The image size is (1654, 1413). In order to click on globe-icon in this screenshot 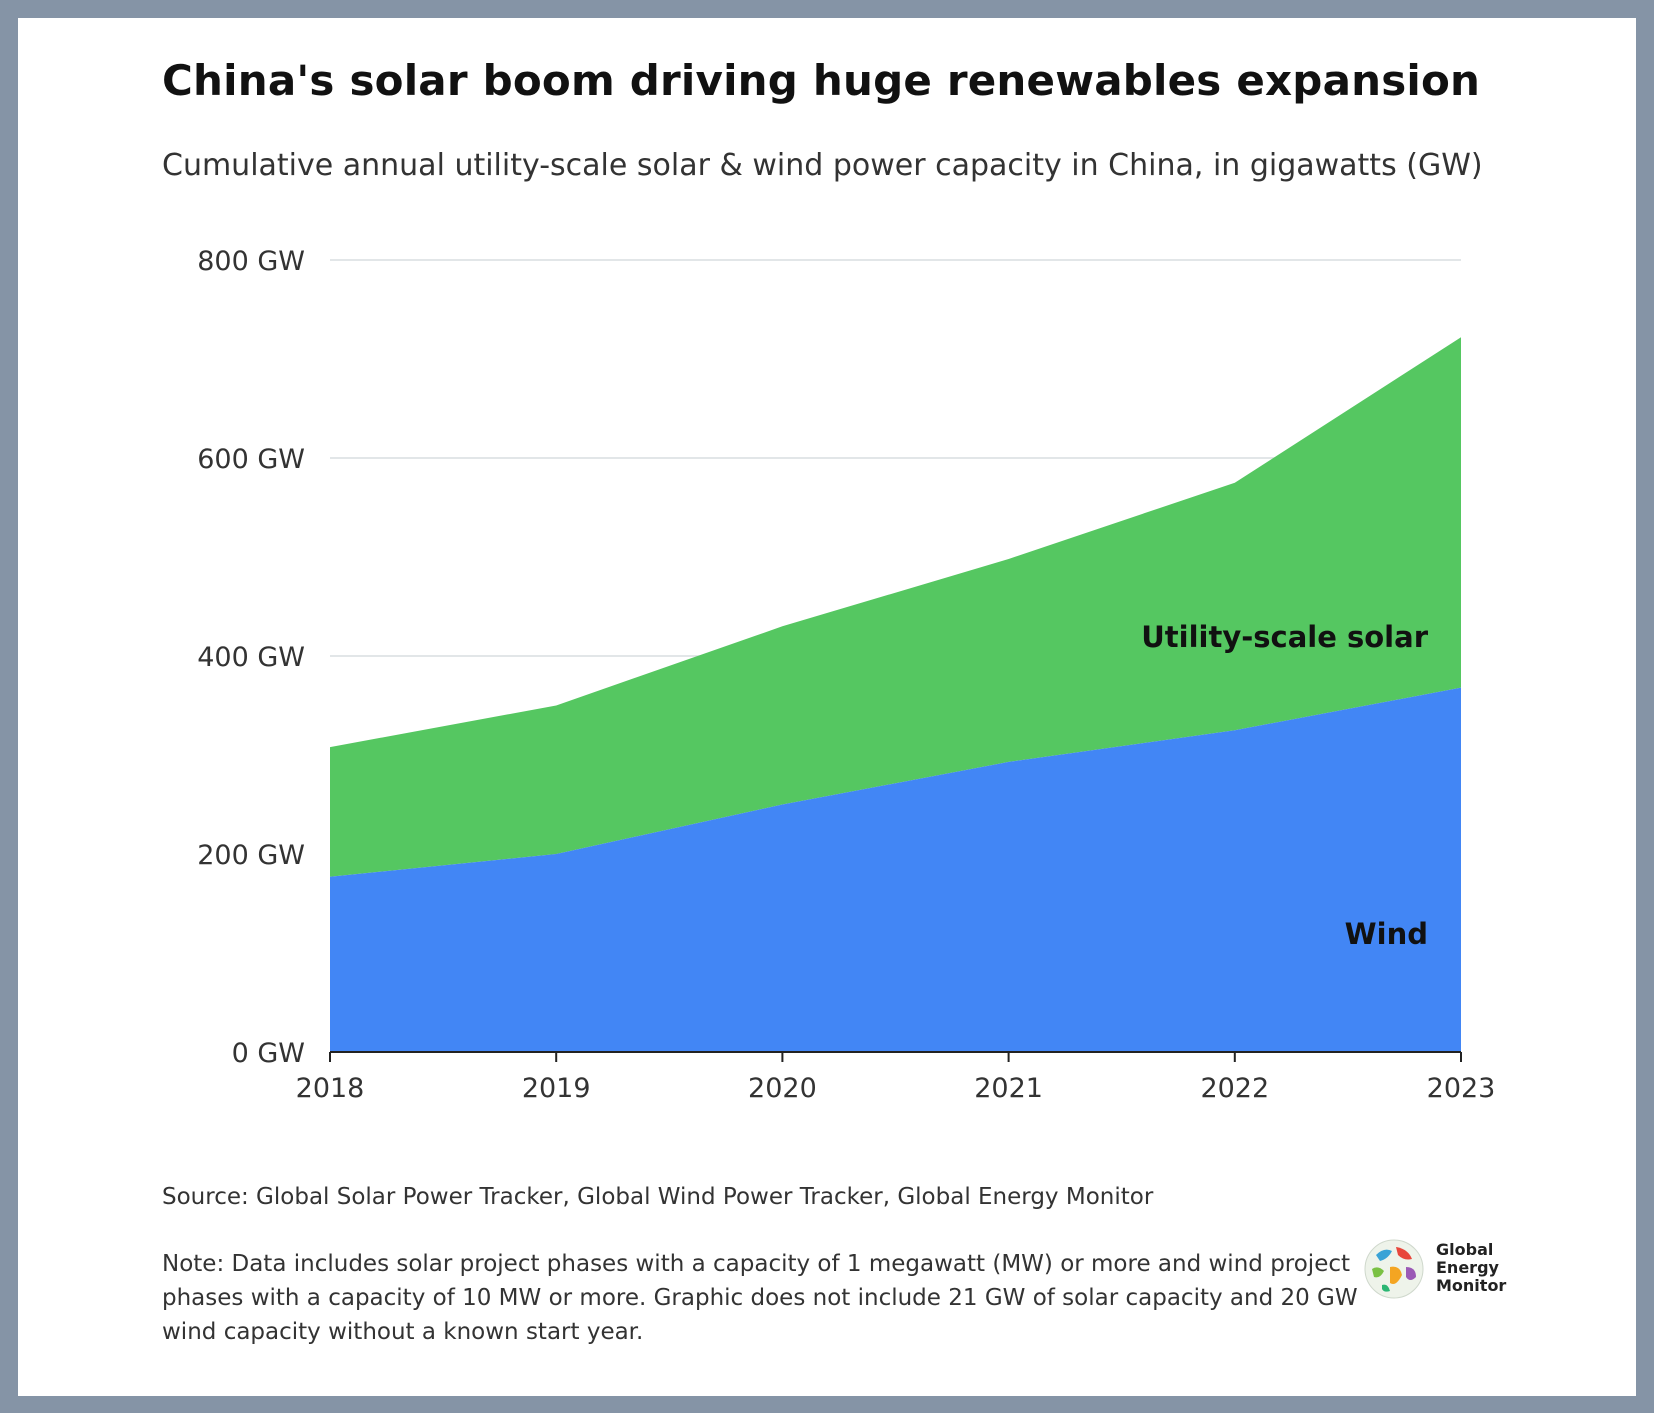, I will do `click(1394, 1269)`.